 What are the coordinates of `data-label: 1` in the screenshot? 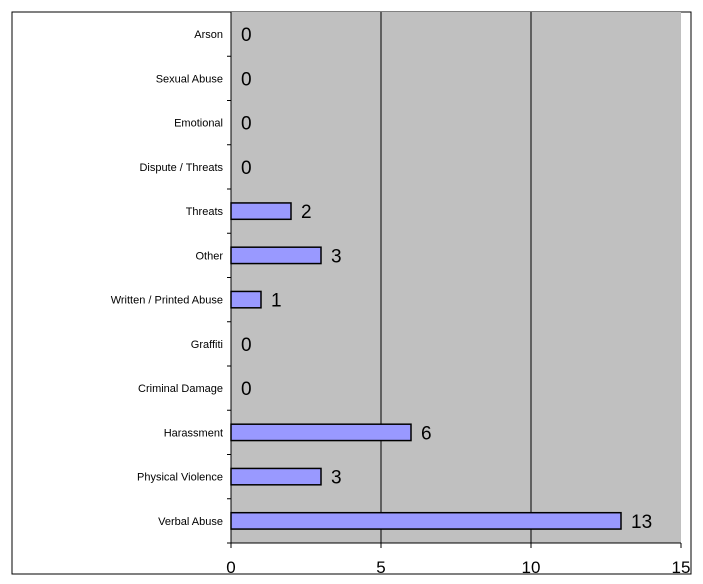 It's located at (276, 301).